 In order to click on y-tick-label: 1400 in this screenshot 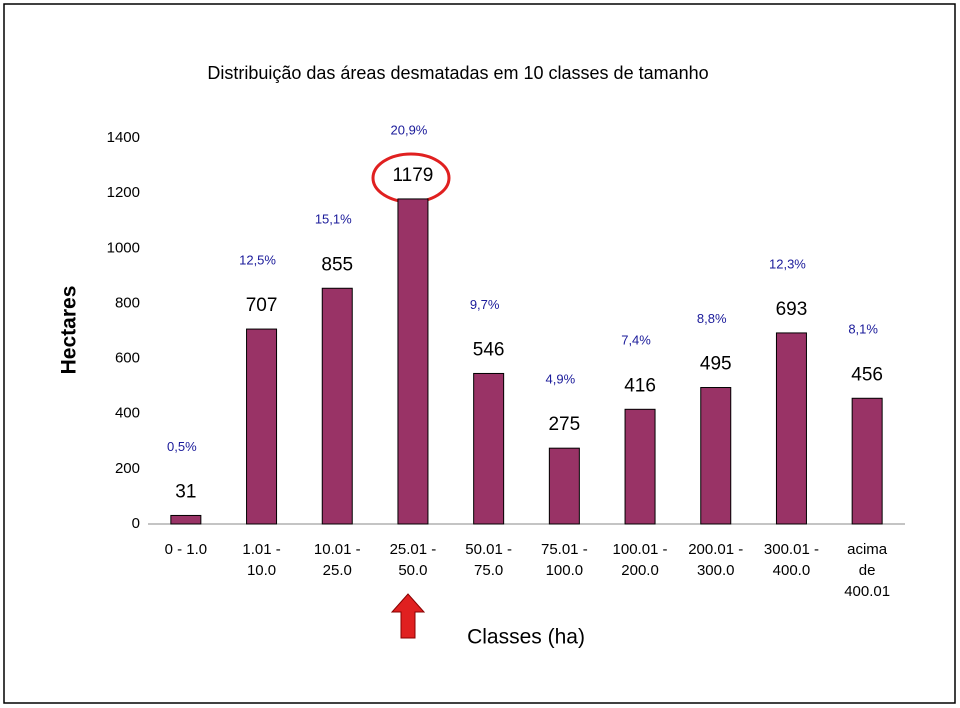, I will do `click(123, 137)`.